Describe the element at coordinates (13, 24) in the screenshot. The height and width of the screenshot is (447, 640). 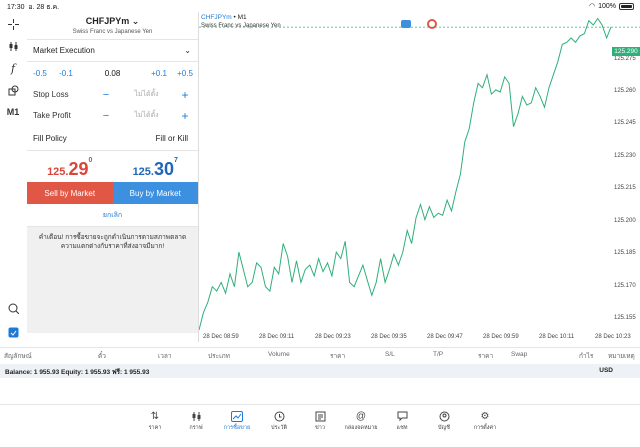
I see `crosshair-icon` at that location.